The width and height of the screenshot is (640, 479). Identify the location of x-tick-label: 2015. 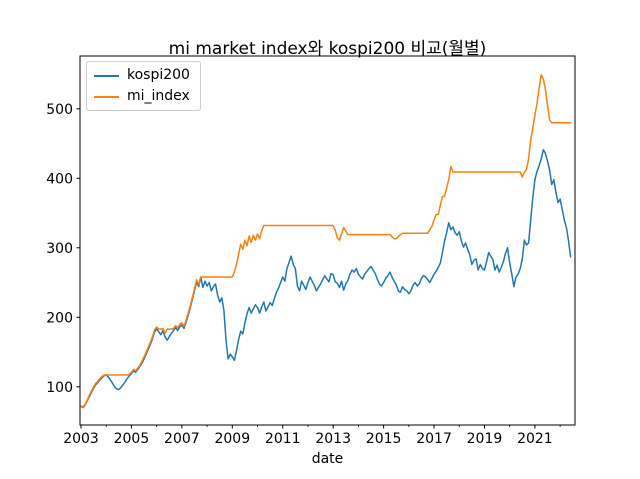
(384, 439).